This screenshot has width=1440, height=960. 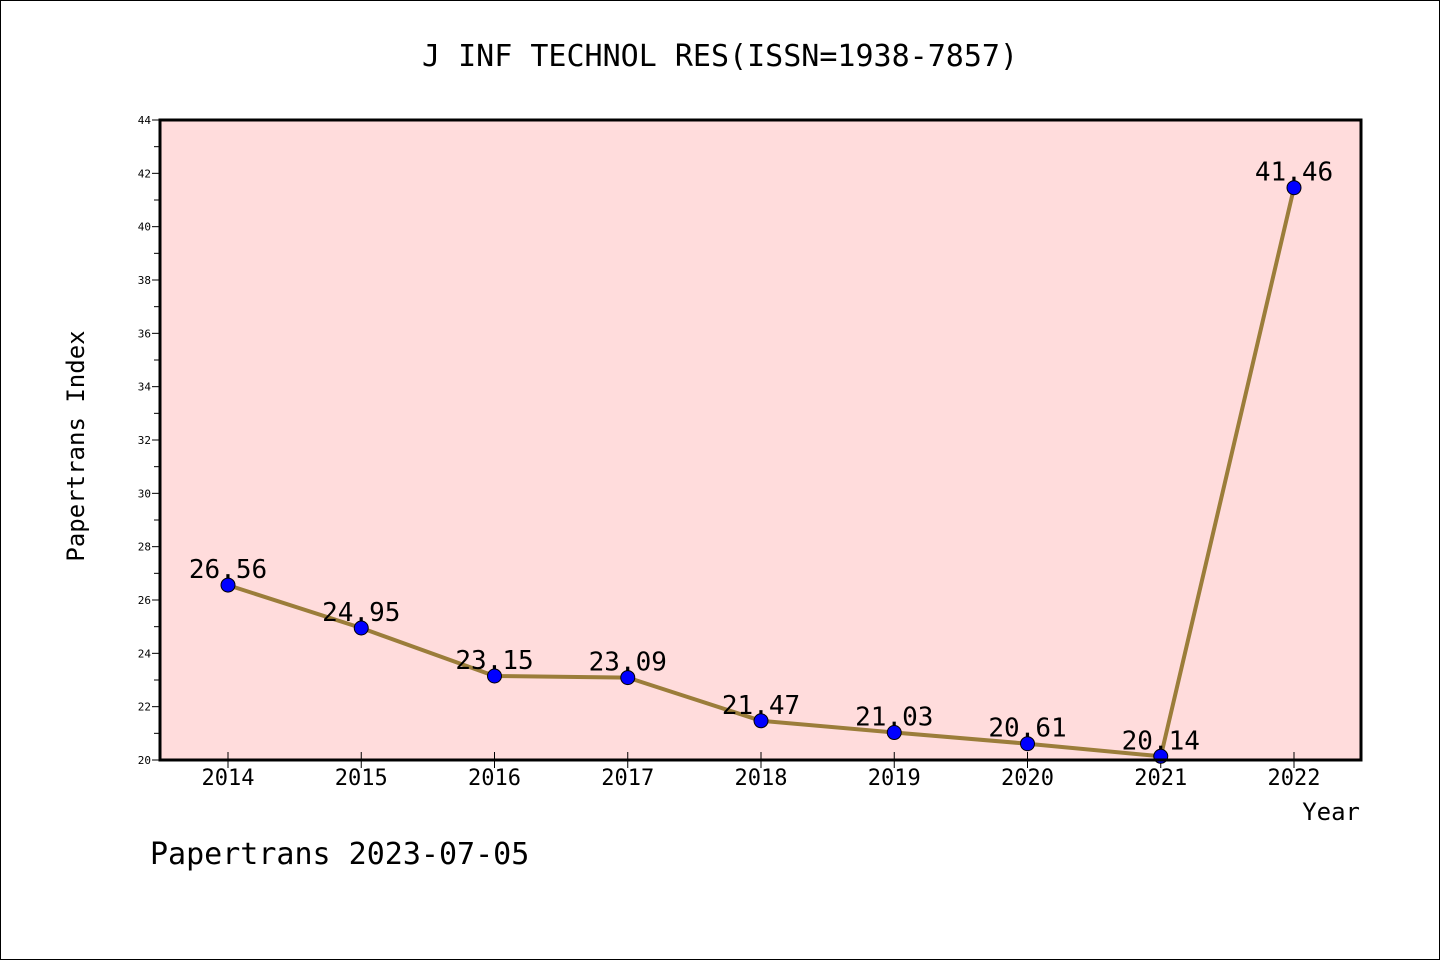 What do you see at coordinates (1294, 173) in the screenshot?
I see `data-label: 41.46` at bounding box center [1294, 173].